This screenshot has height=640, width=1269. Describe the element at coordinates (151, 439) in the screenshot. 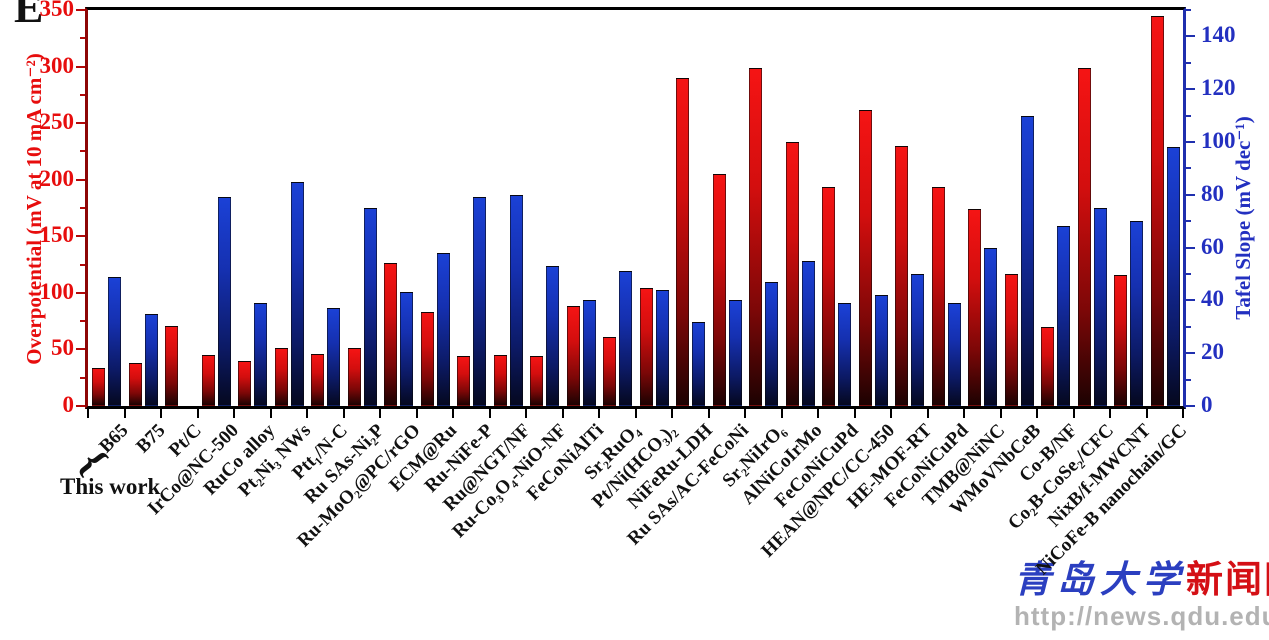

I see `x-tick-label: B75` at that location.